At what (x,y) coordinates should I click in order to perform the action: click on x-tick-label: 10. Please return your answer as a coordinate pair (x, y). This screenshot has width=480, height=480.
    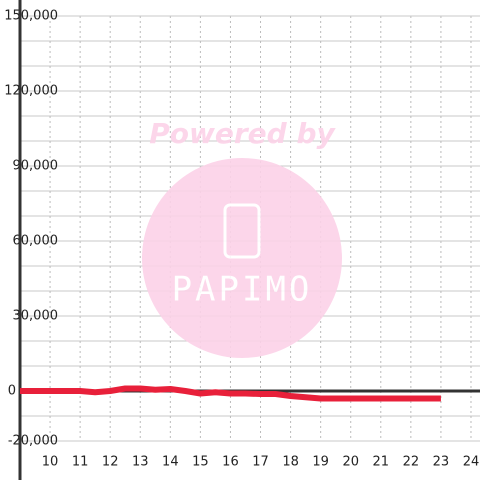
    Looking at the image, I should click on (50, 462).